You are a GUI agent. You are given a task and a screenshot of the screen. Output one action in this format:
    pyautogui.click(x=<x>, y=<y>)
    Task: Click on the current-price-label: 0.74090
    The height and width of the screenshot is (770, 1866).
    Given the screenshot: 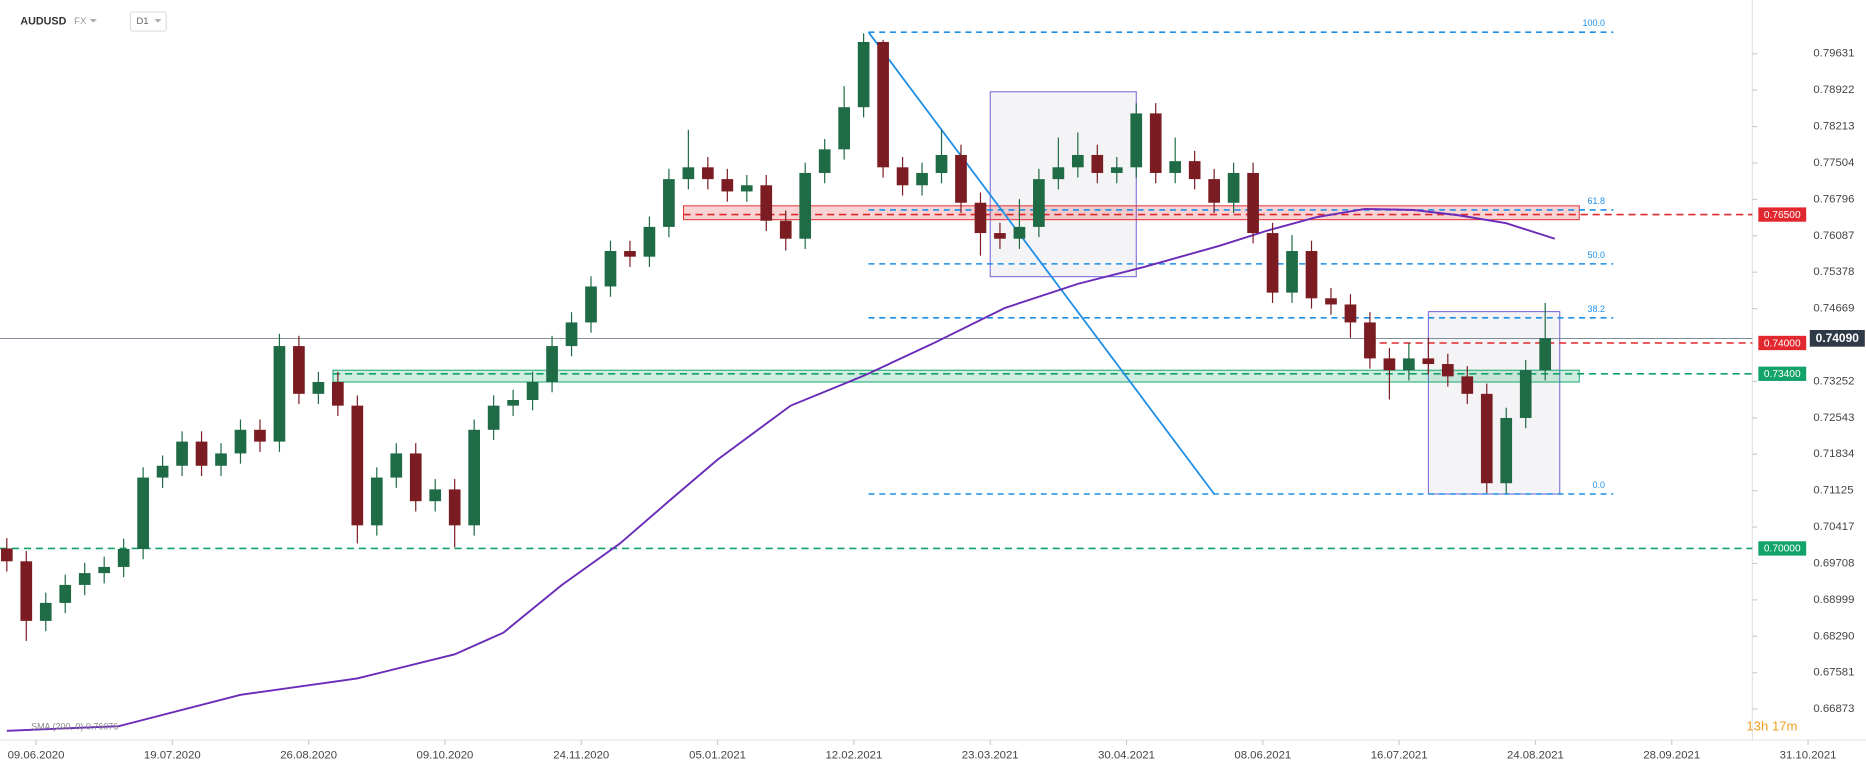 What is the action you would take?
    pyautogui.click(x=1838, y=338)
    